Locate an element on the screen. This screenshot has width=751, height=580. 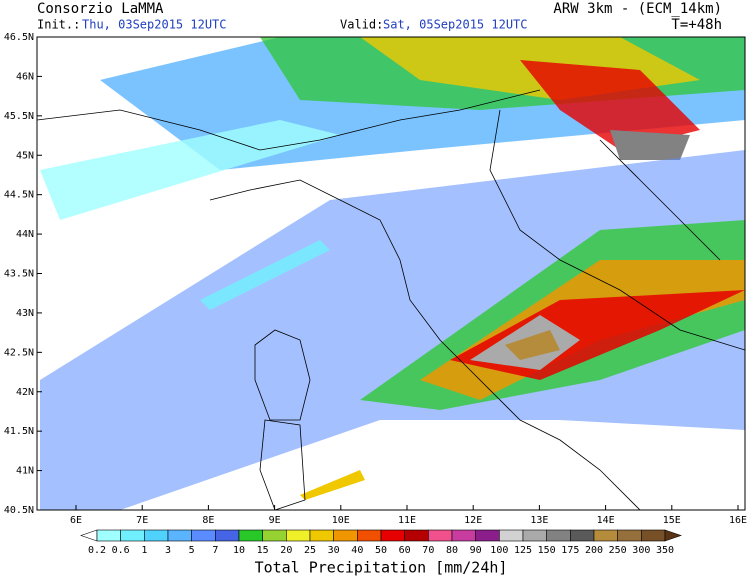
colorbar-label: 5 is located at coordinates (192, 550).